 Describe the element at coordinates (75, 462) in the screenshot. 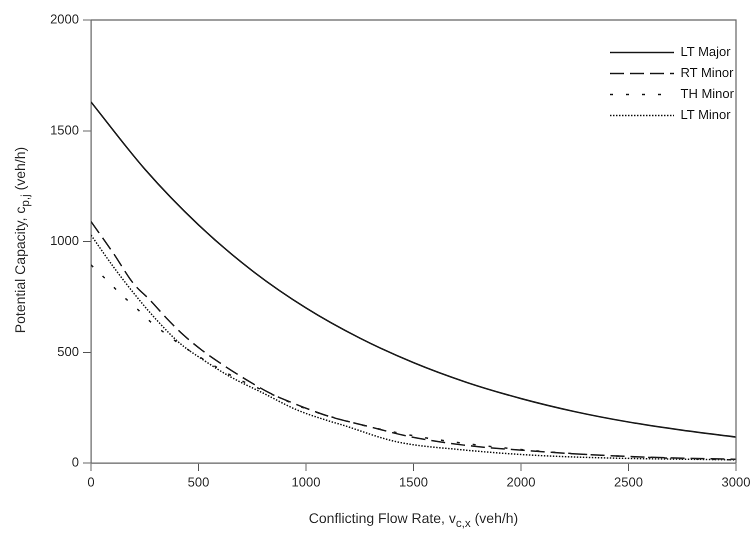

I see `y-tick-label: 0` at that location.